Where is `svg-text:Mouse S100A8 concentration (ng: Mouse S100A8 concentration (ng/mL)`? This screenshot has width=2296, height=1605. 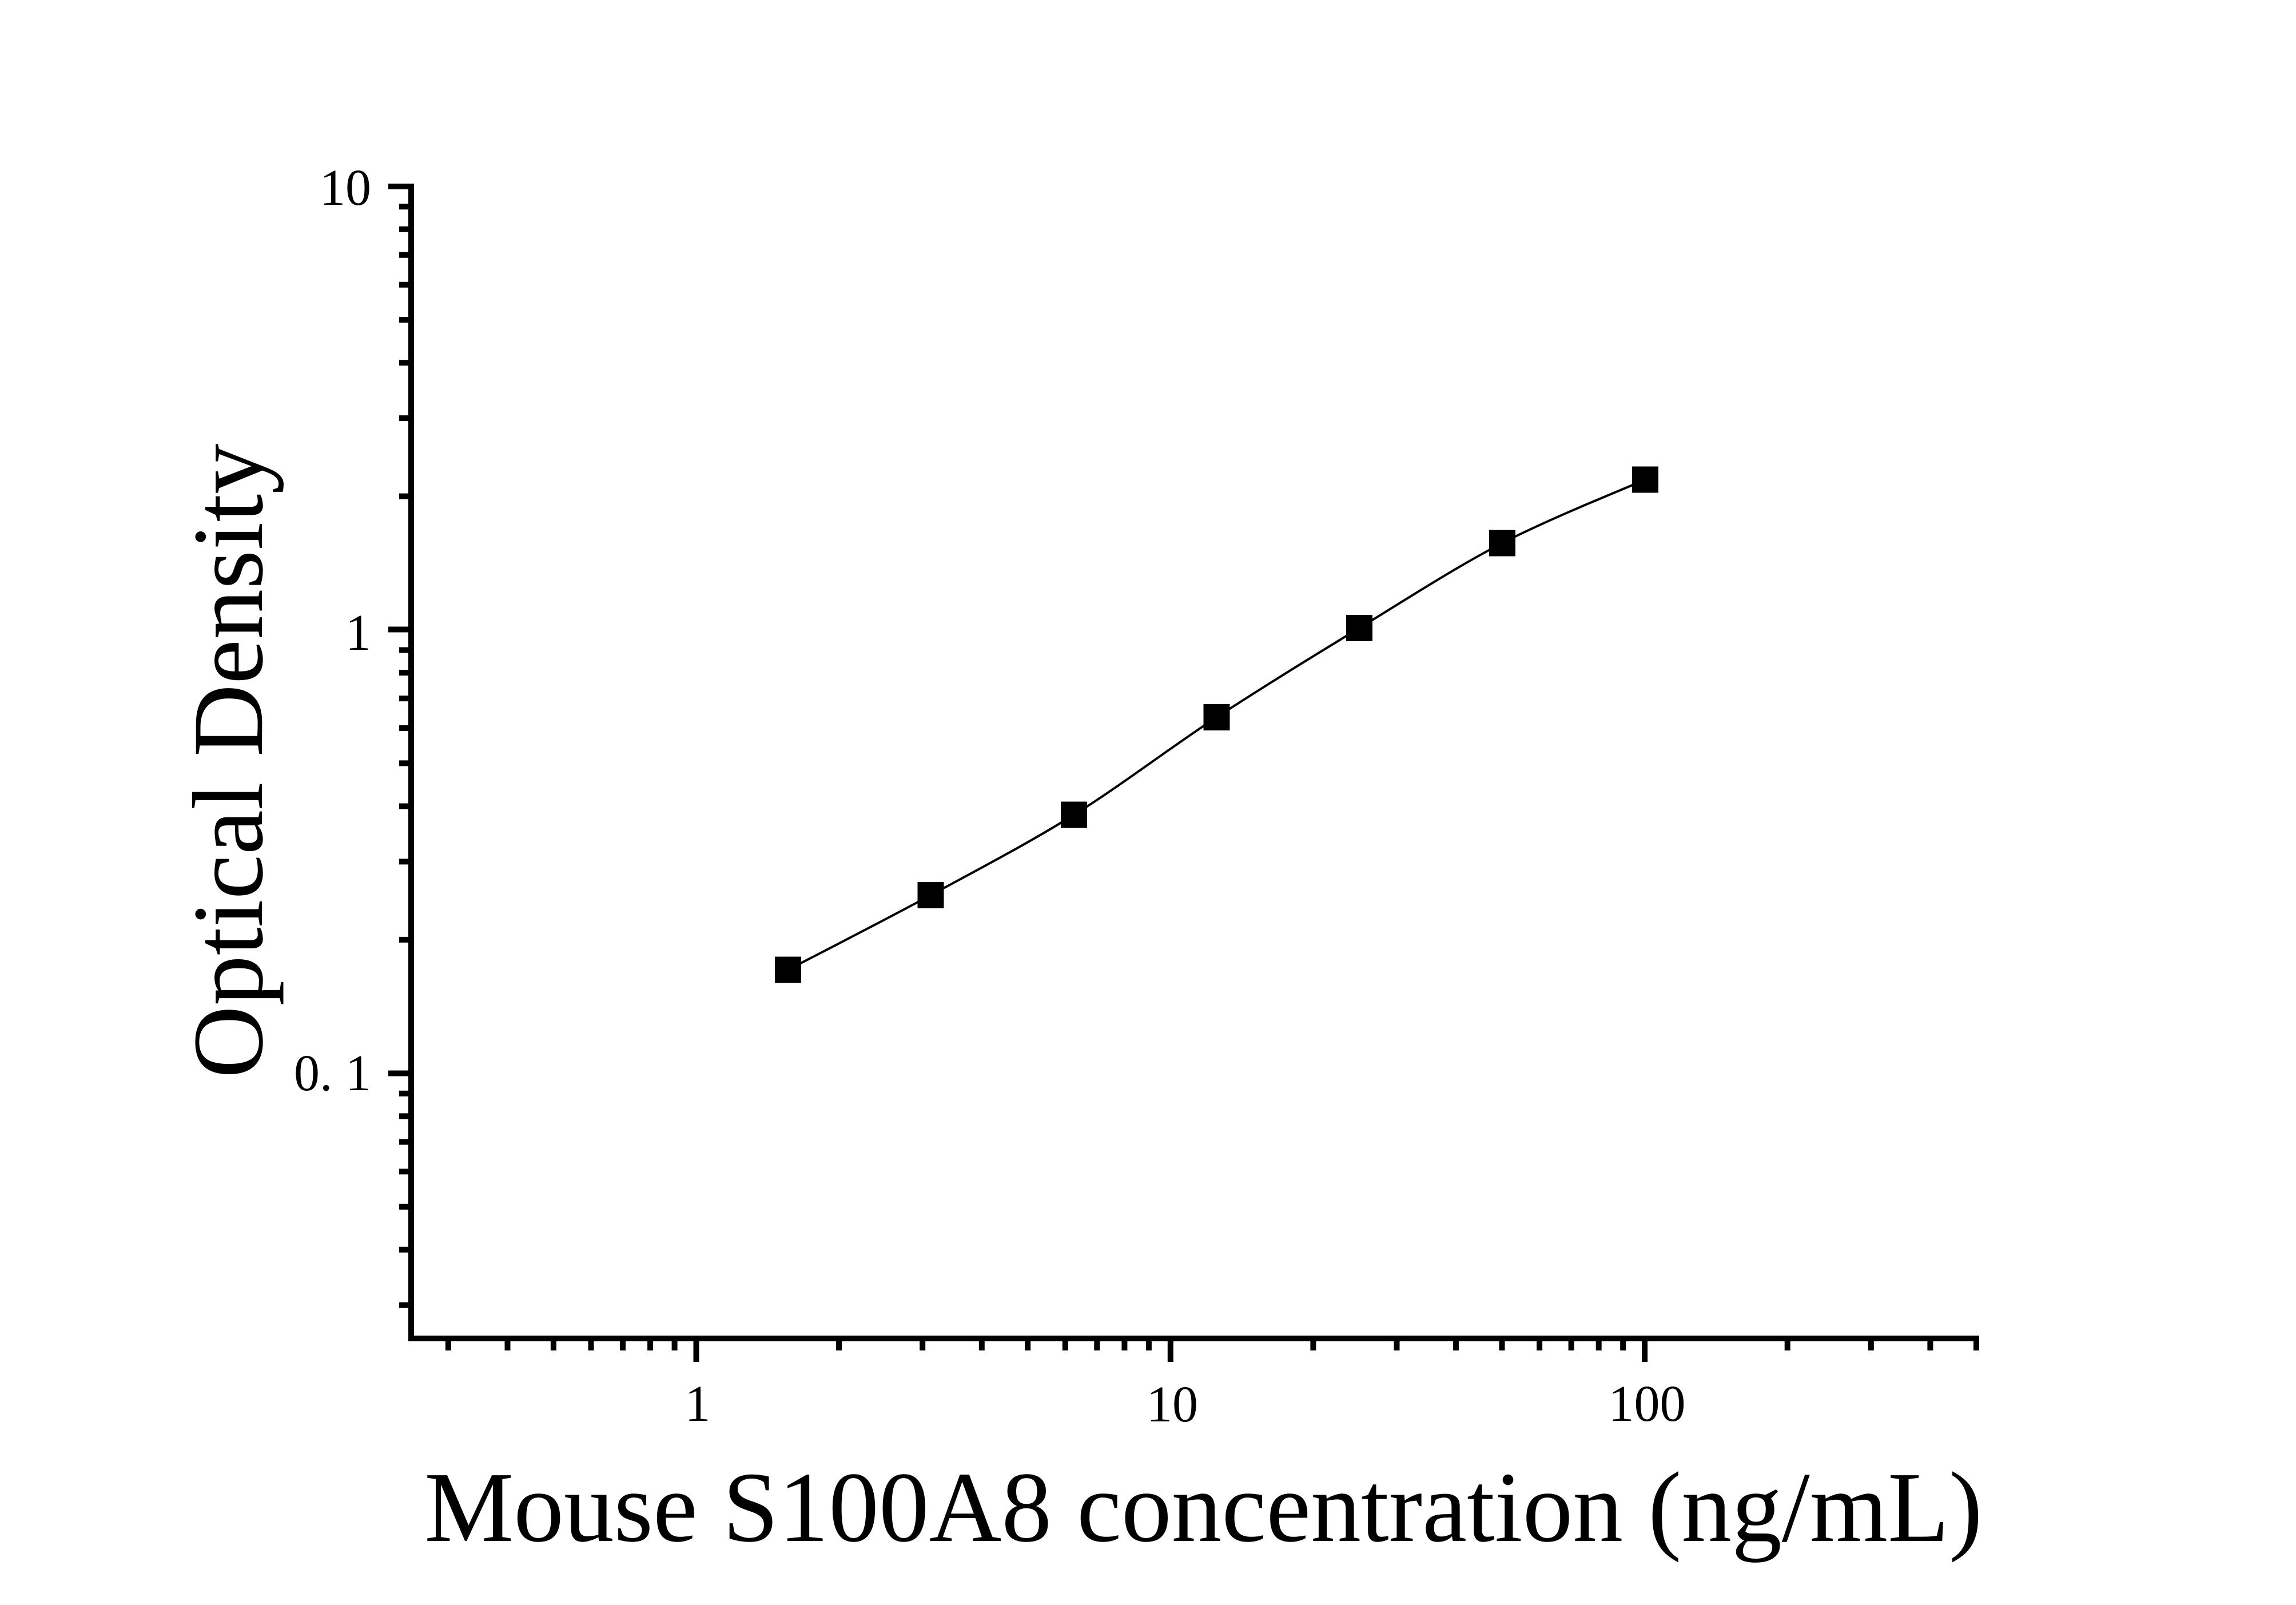
svg-text:Mouse S100A8 concentration (ng: Mouse S100A8 concentration (ng/mL) is located at coordinates (1204, 1507).